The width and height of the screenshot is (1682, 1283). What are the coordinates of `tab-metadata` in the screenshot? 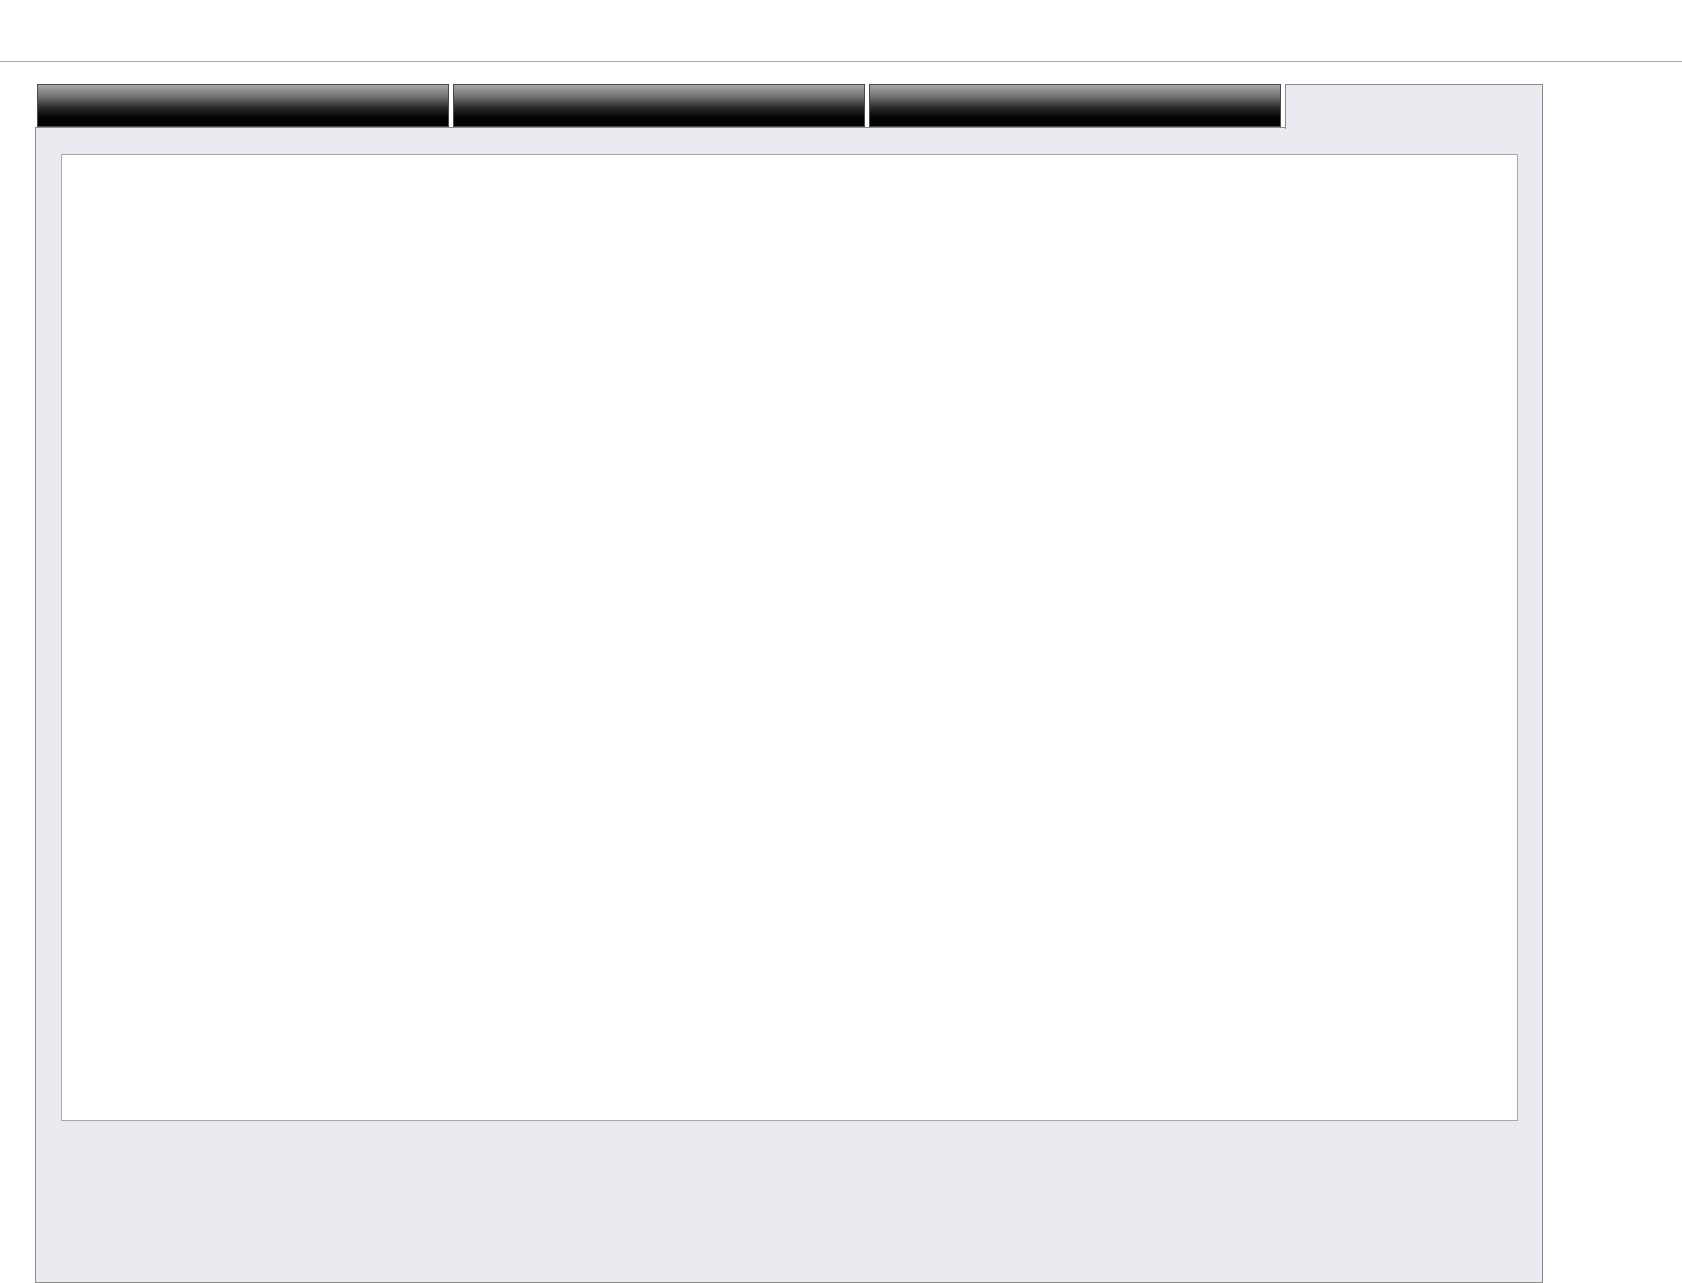 It's located at (659, 105).